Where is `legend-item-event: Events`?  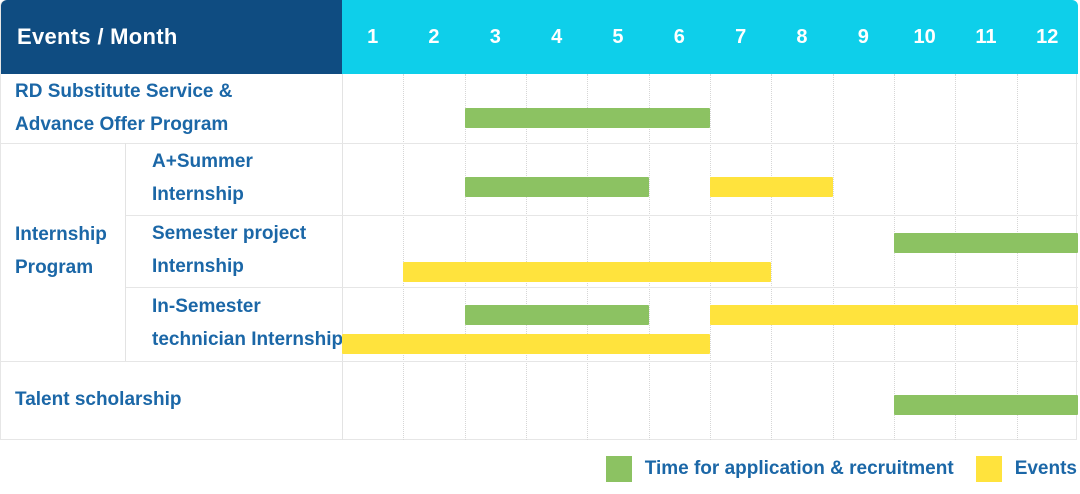
legend-item-event: Events is located at coordinates (1026, 469).